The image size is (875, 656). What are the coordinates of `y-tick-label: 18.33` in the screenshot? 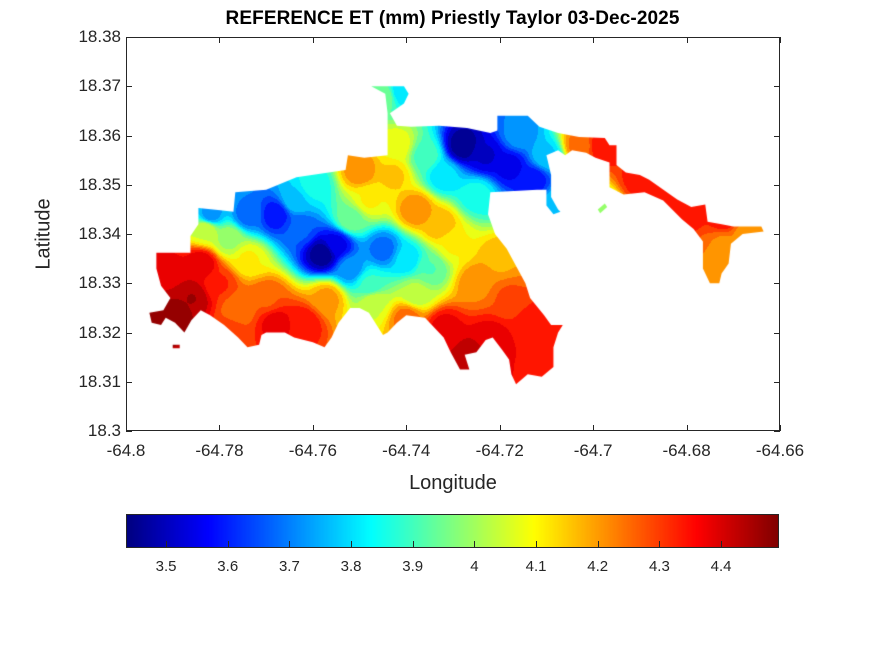 It's located at (99, 283).